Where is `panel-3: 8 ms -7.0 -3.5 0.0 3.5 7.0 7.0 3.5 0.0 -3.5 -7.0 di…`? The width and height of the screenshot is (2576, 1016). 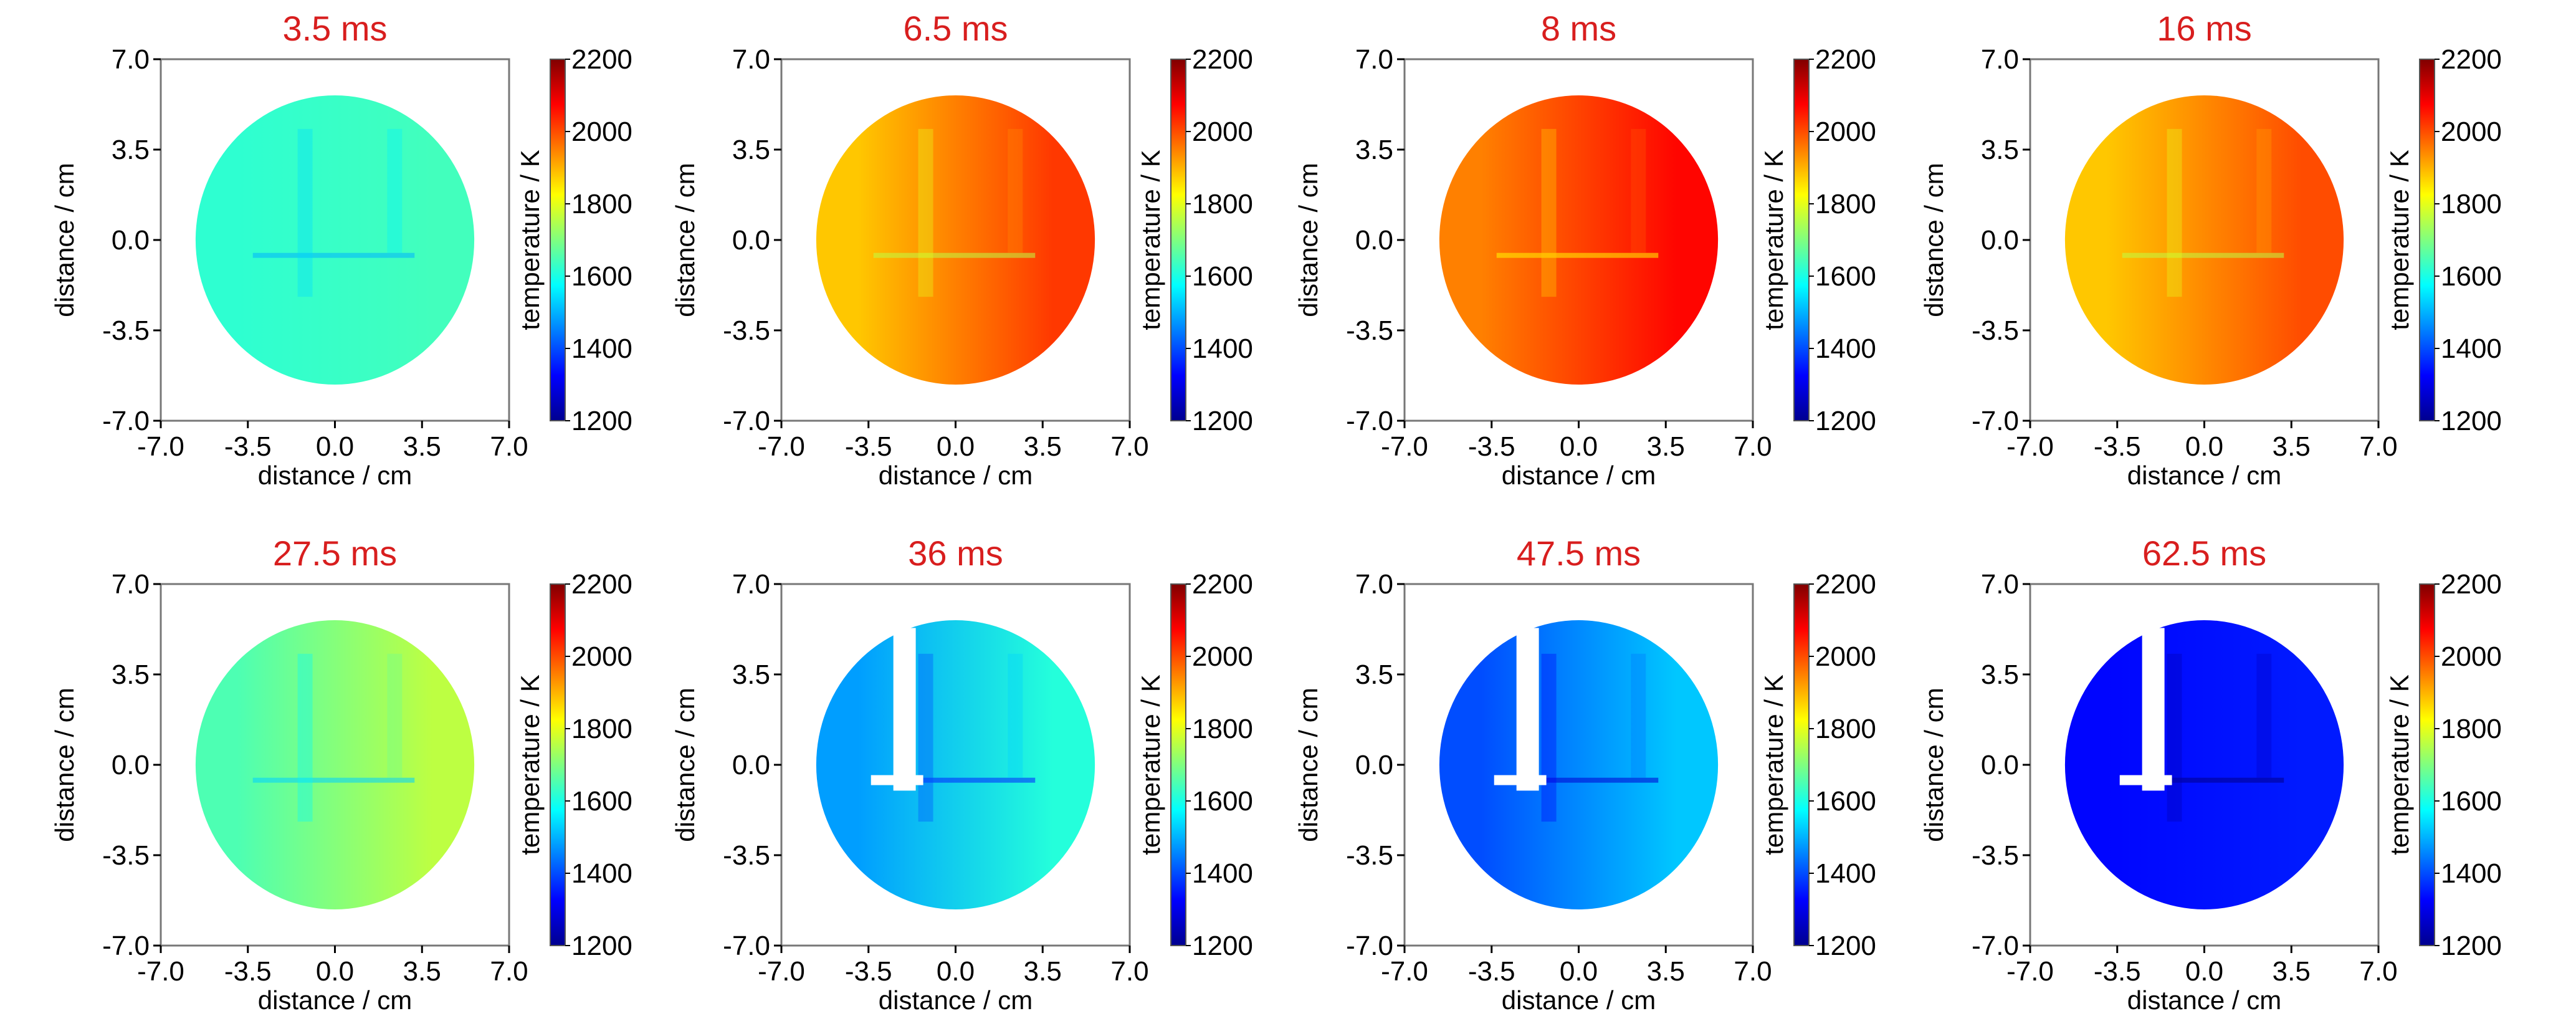
panel-3: 8 ms -7.0 -3.5 0.0 3.5 7.0 7.0 3.5 0.0 -3.5 -7.0 di… is located at coordinates (1585, 249).